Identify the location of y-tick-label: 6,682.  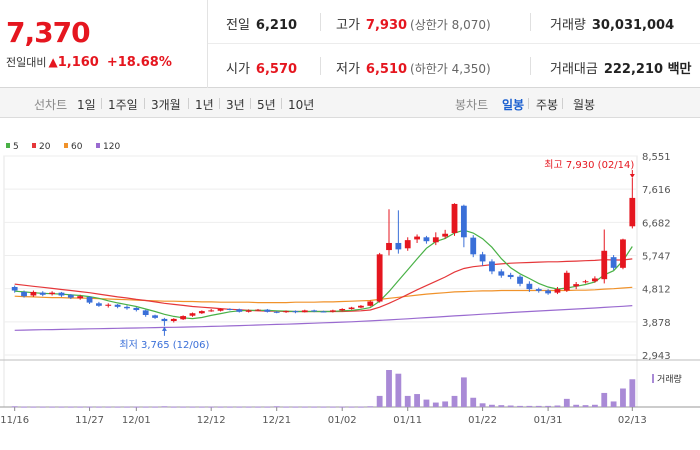
(656, 223).